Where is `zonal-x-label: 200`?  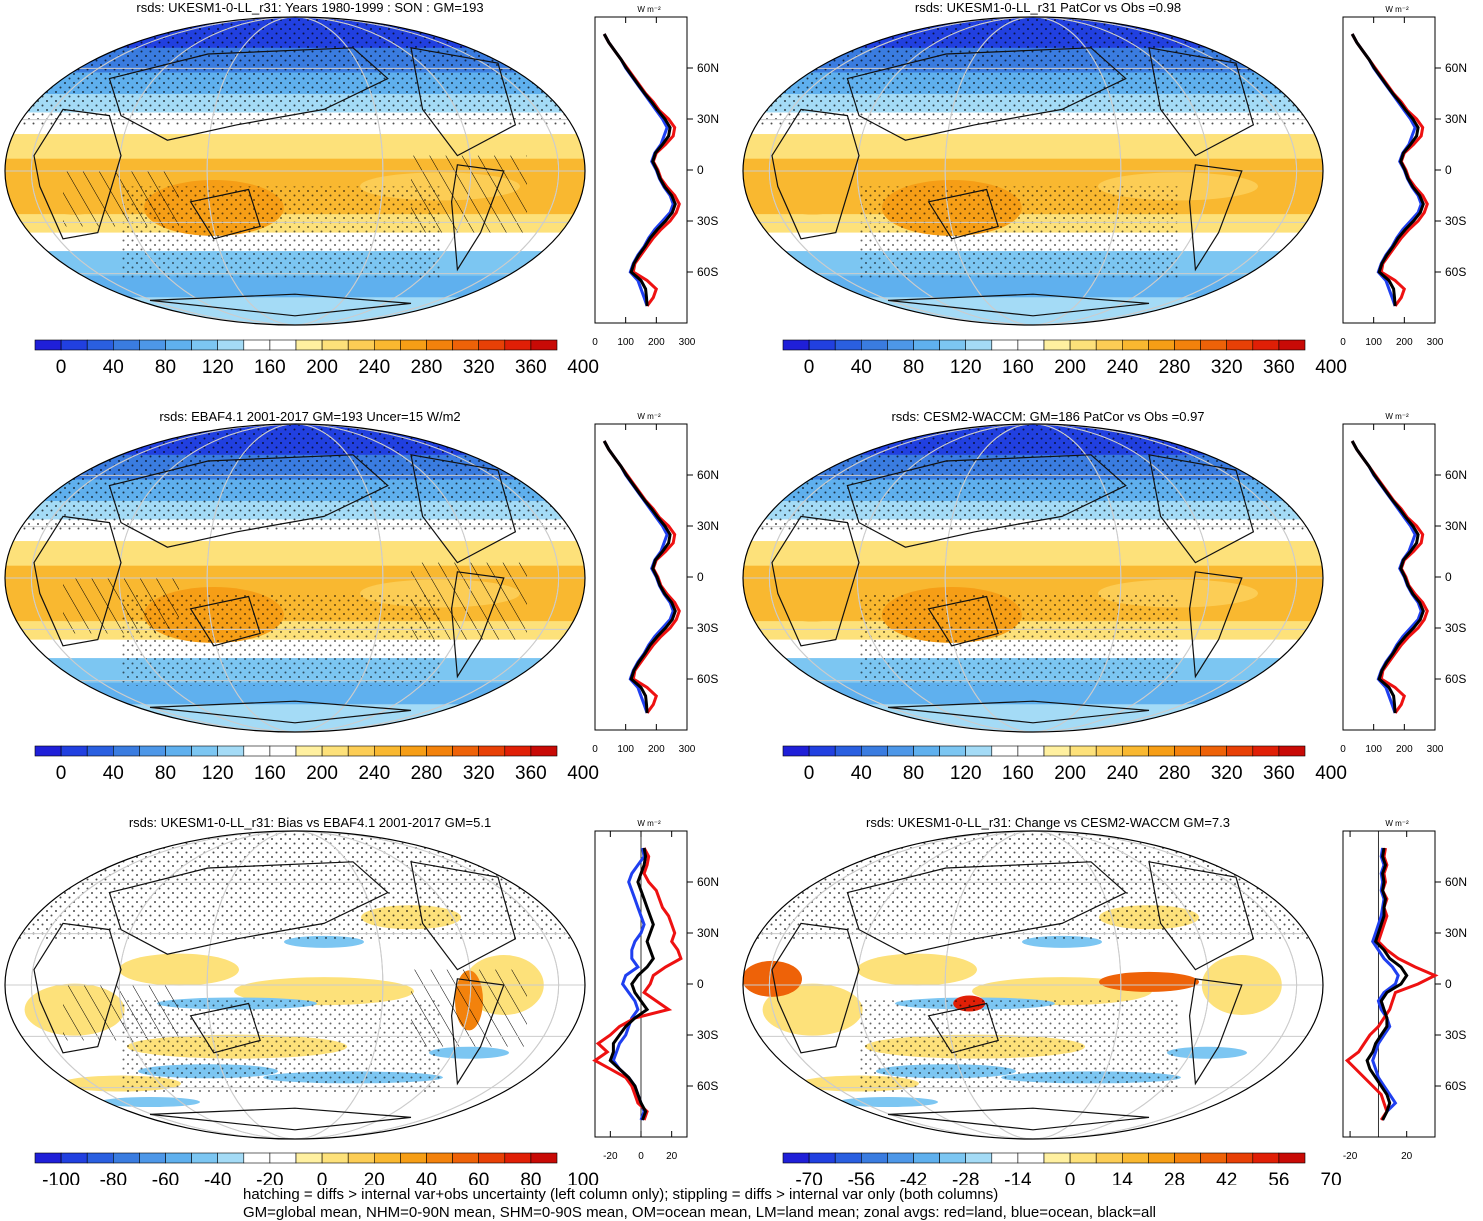
zonal-x-label: 200 is located at coordinates (656, 342).